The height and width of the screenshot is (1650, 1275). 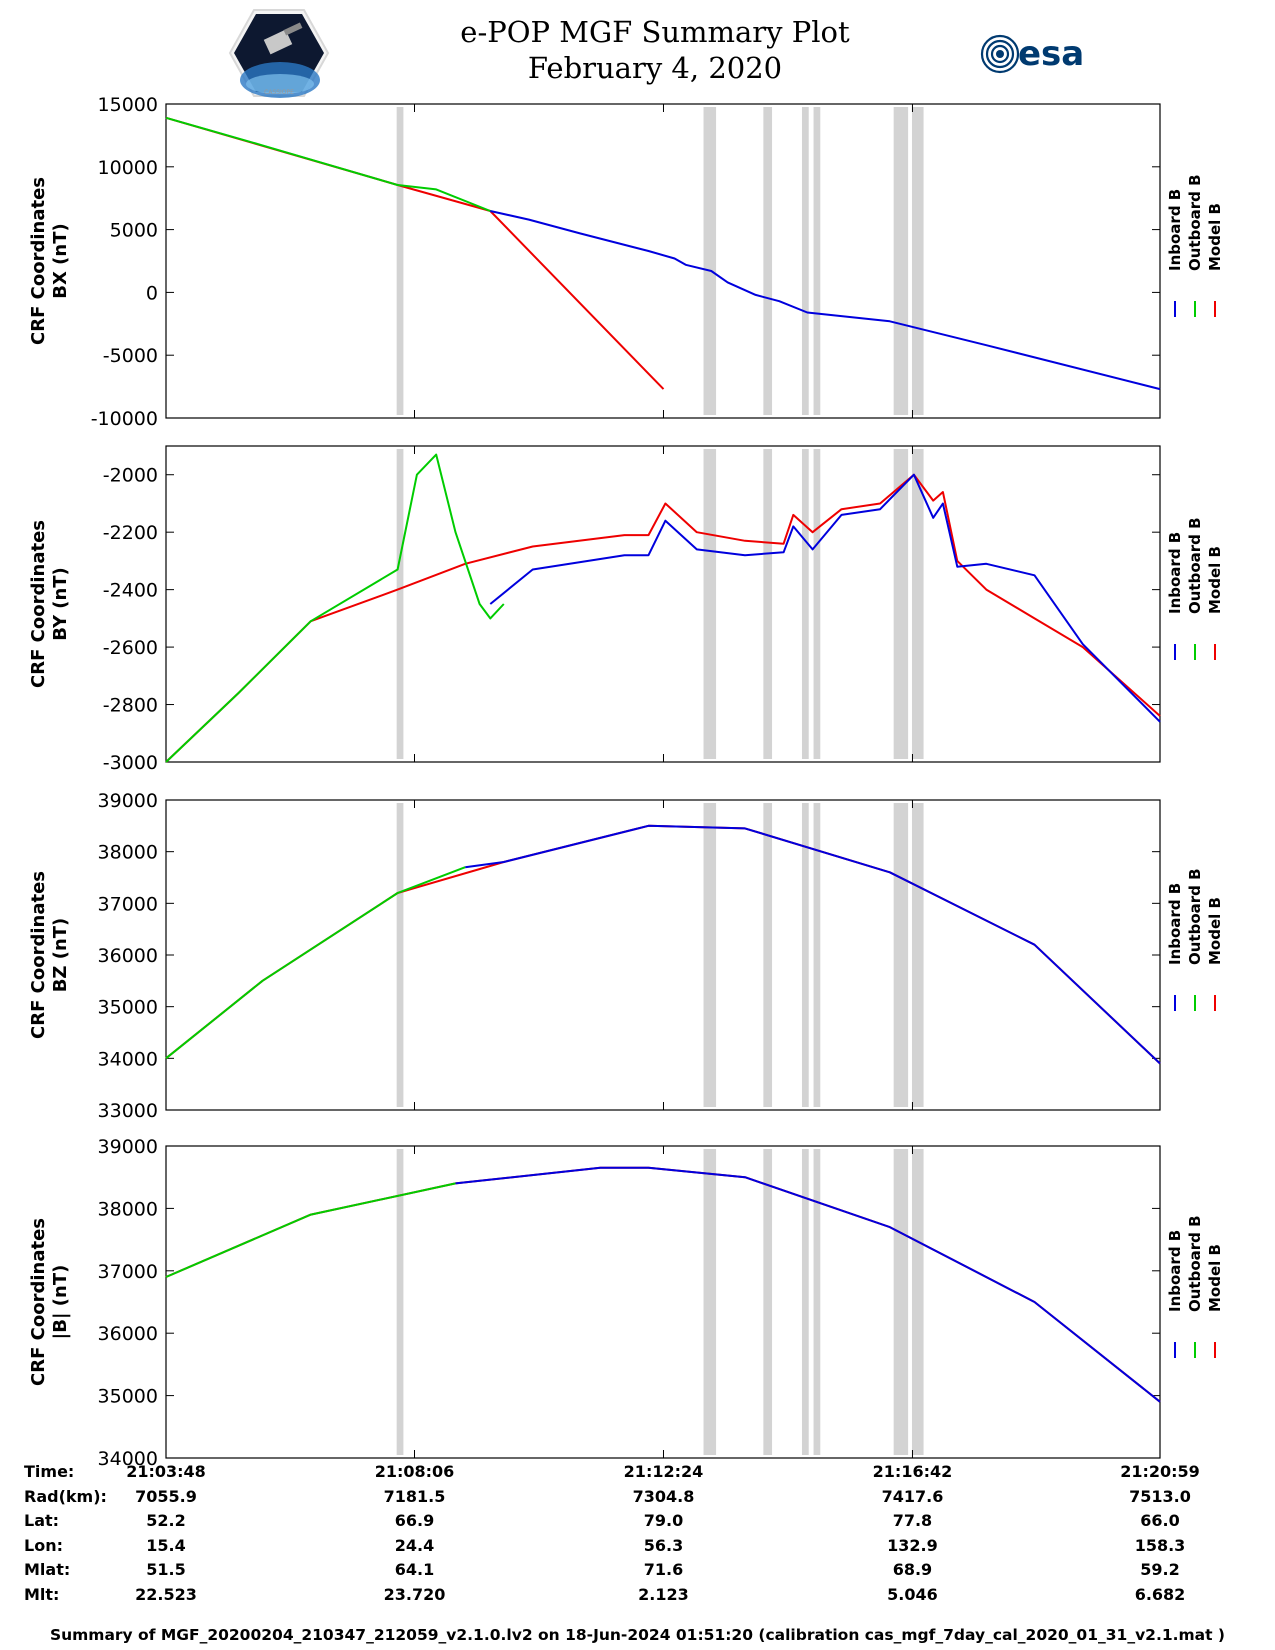 I want to click on y-axis-label-line-2: BX (nT), so click(x=60, y=260).